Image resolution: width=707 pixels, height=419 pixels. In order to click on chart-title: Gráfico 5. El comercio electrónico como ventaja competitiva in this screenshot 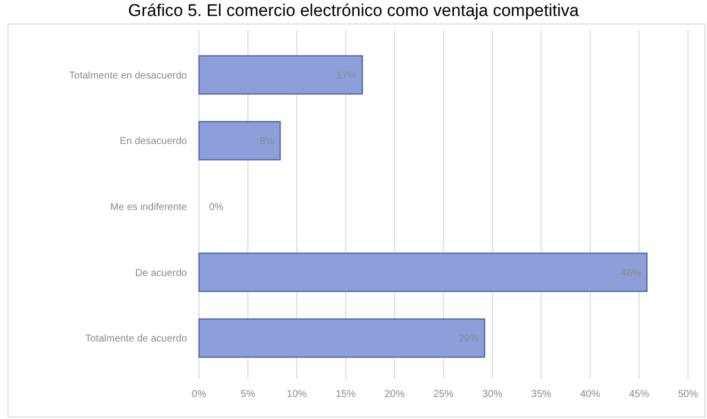, I will do `click(354, 10)`.